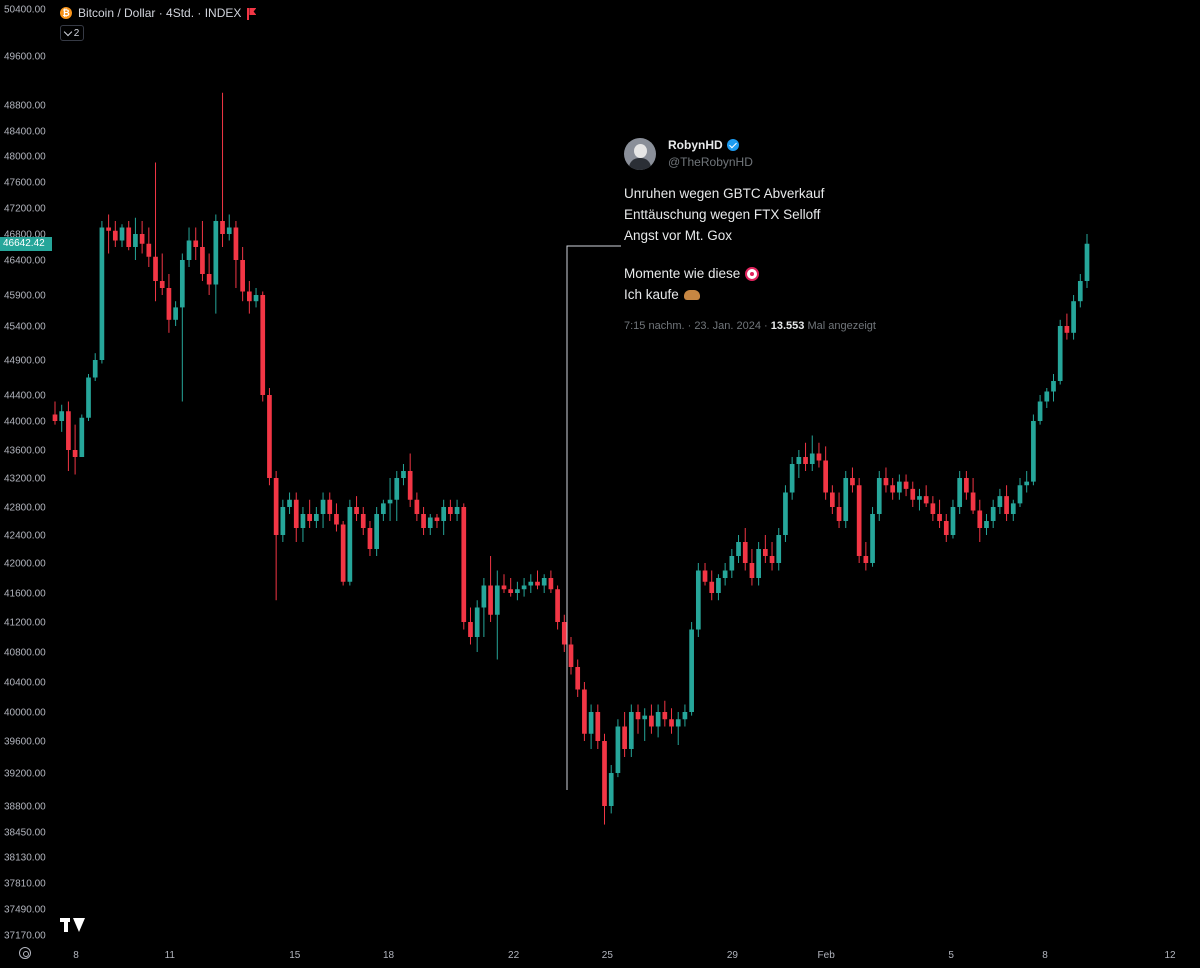  What do you see at coordinates (703, 145) in the screenshot?
I see `tweet-author-name: RobynHD` at bounding box center [703, 145].